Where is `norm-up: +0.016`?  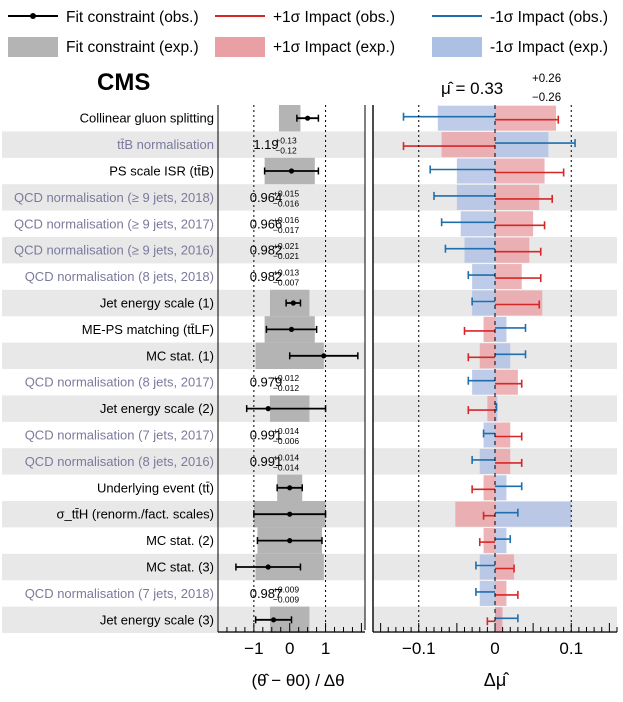
norm-up: +0.016 is located at coordinates (286, 220).